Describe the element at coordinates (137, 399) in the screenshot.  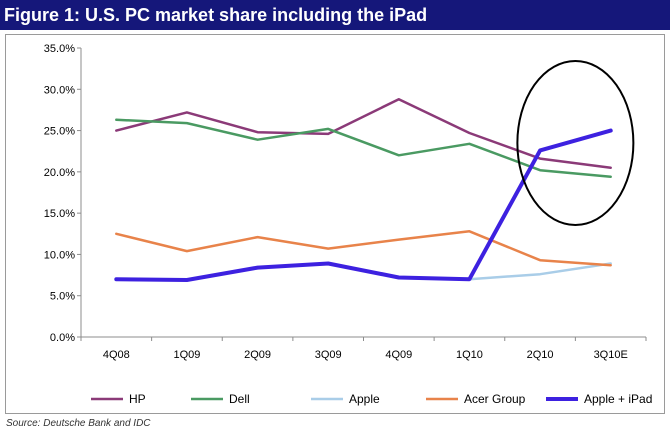
I see `legend-label-hp: HP` at that location.